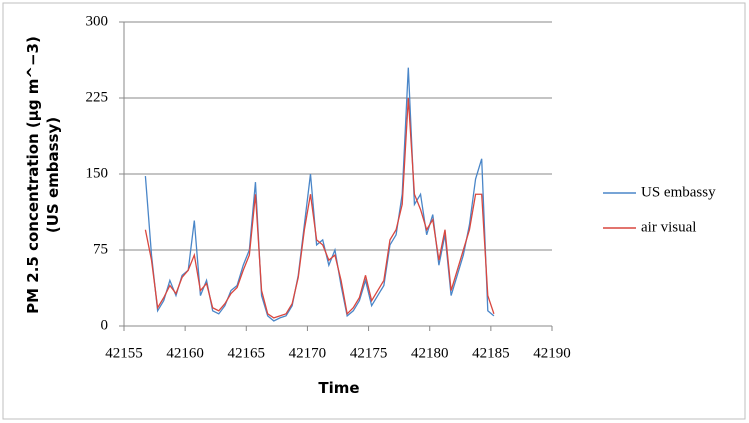  Describe the element at coordinates (33, 175) in the screenshot. I see `y-axis-title: PM 2.5 concentration (µg m^−3)` at that location.